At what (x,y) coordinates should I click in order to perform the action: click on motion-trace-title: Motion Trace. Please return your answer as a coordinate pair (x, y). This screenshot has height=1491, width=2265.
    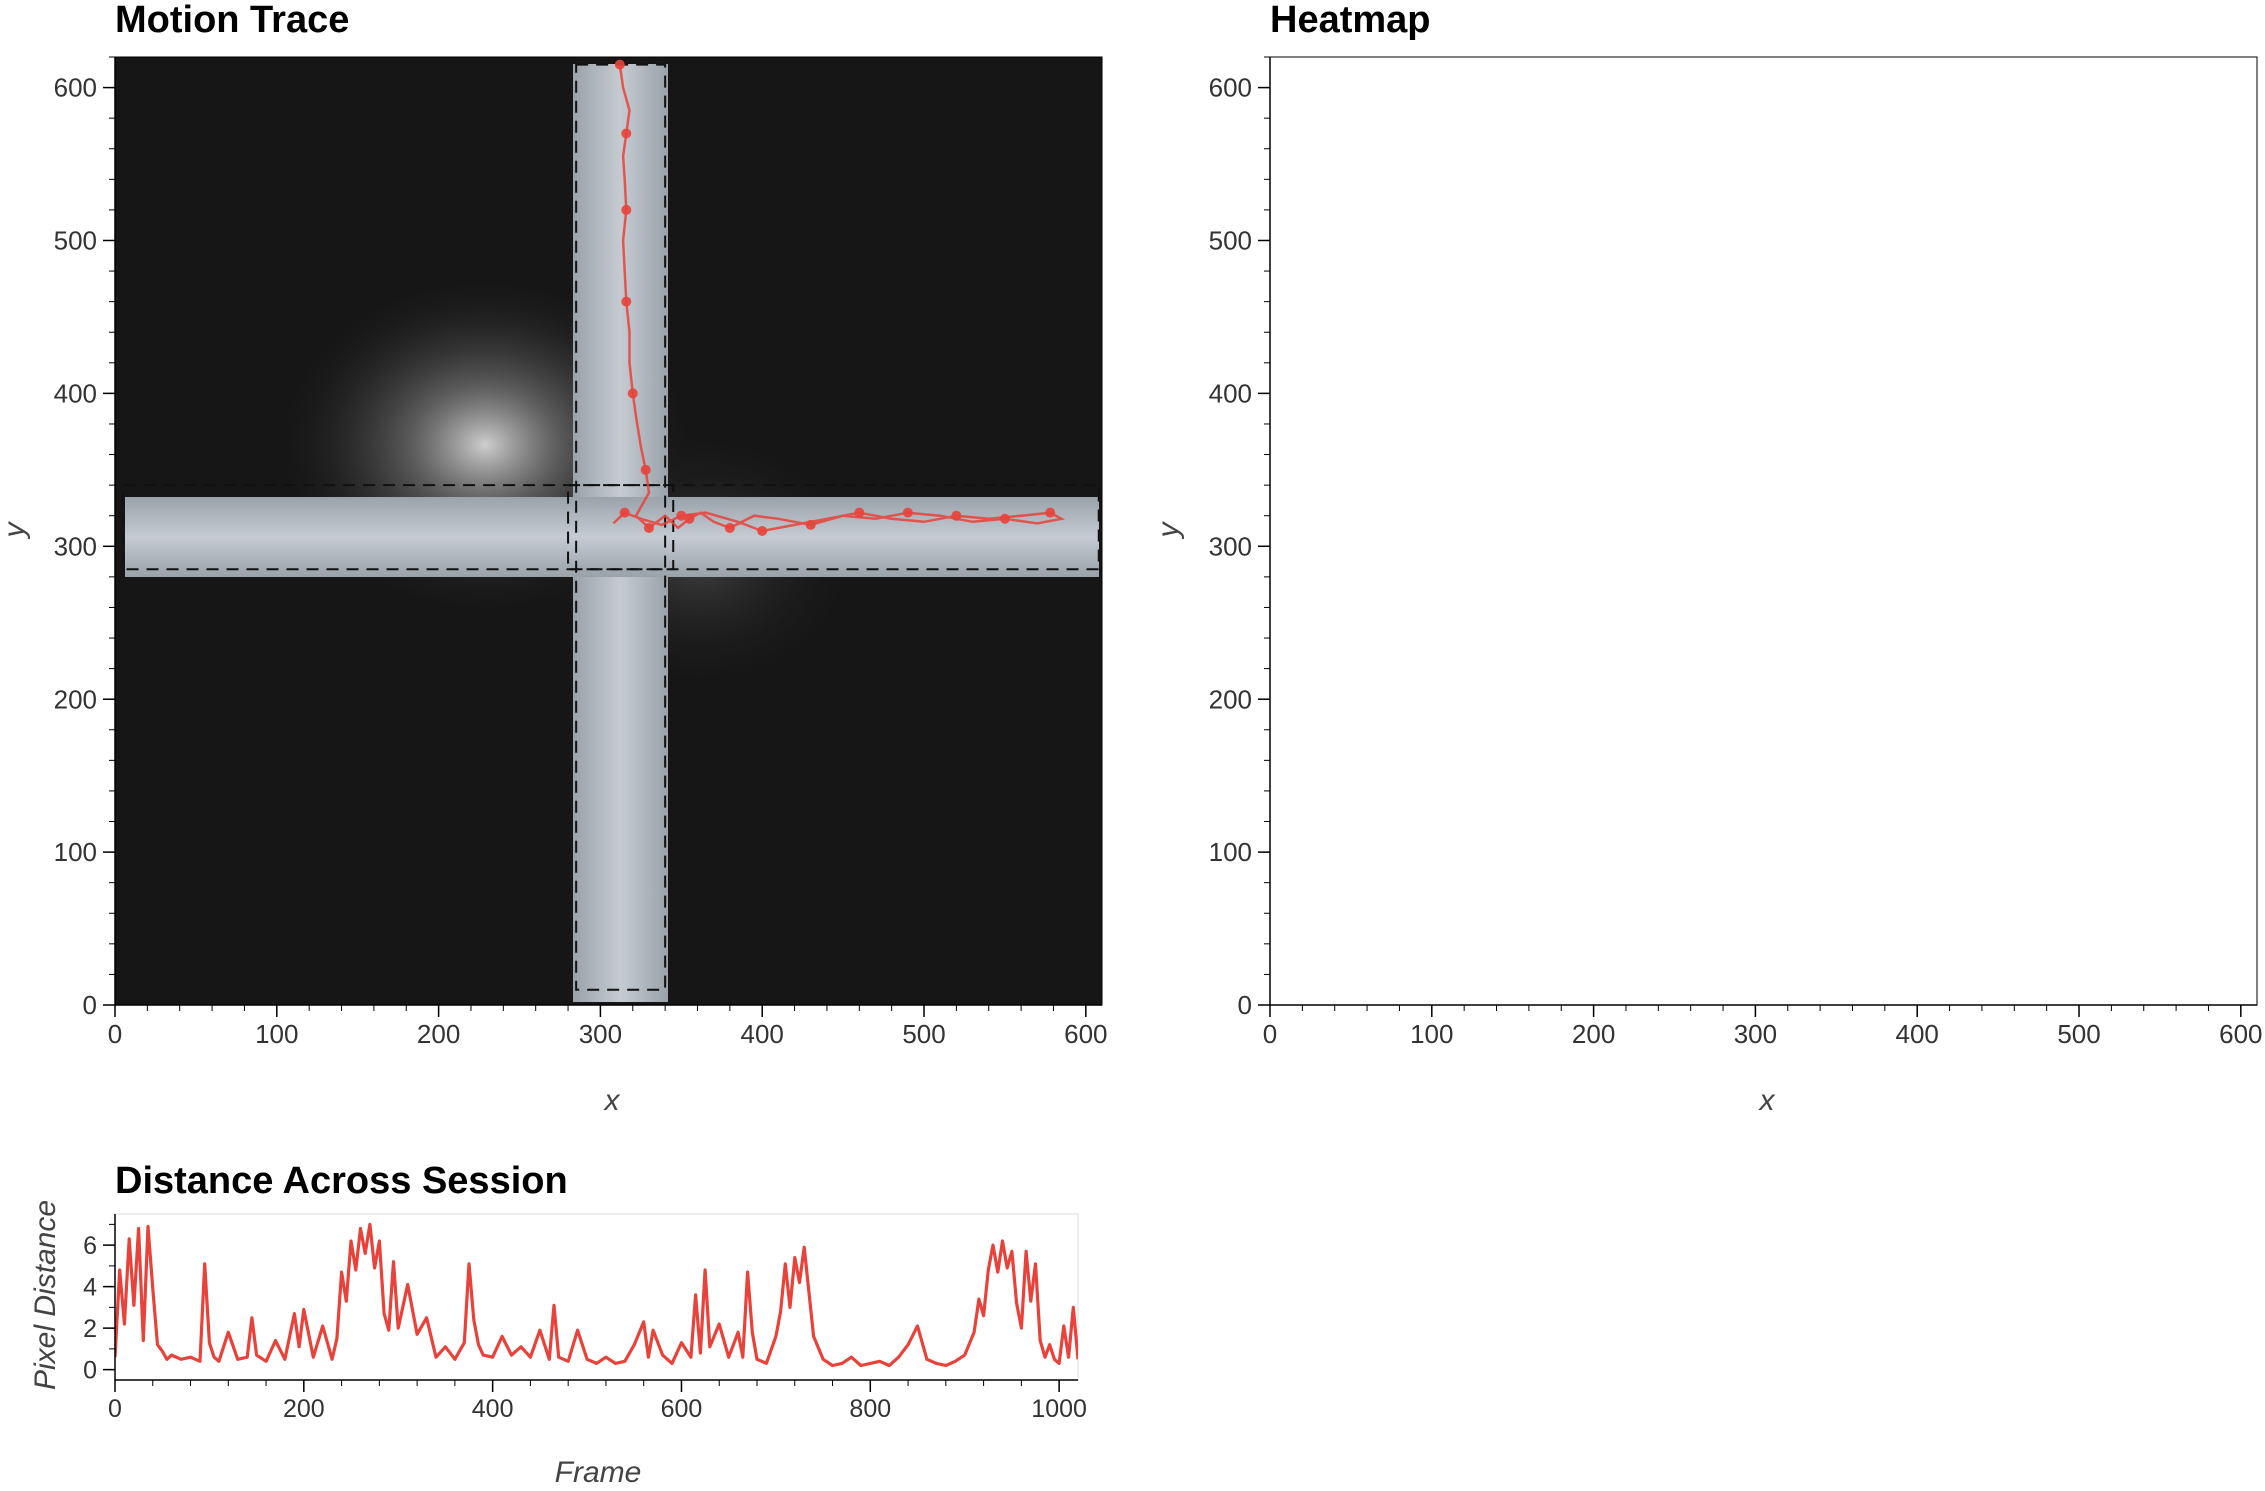
    Looking at the image, I should click on (232, 20).